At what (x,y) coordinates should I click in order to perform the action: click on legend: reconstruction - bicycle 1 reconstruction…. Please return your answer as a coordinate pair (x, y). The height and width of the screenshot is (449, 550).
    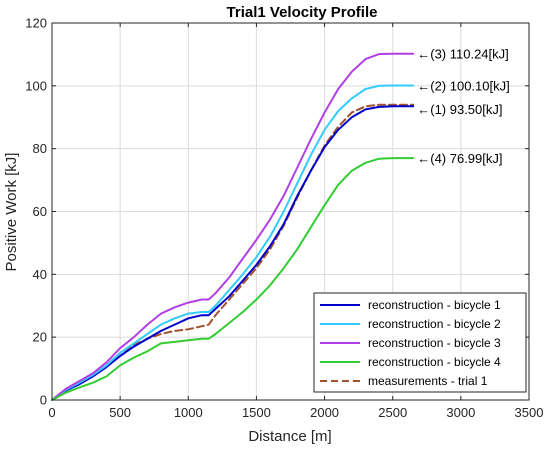
    Looking at the image, I should click on (420, 342).